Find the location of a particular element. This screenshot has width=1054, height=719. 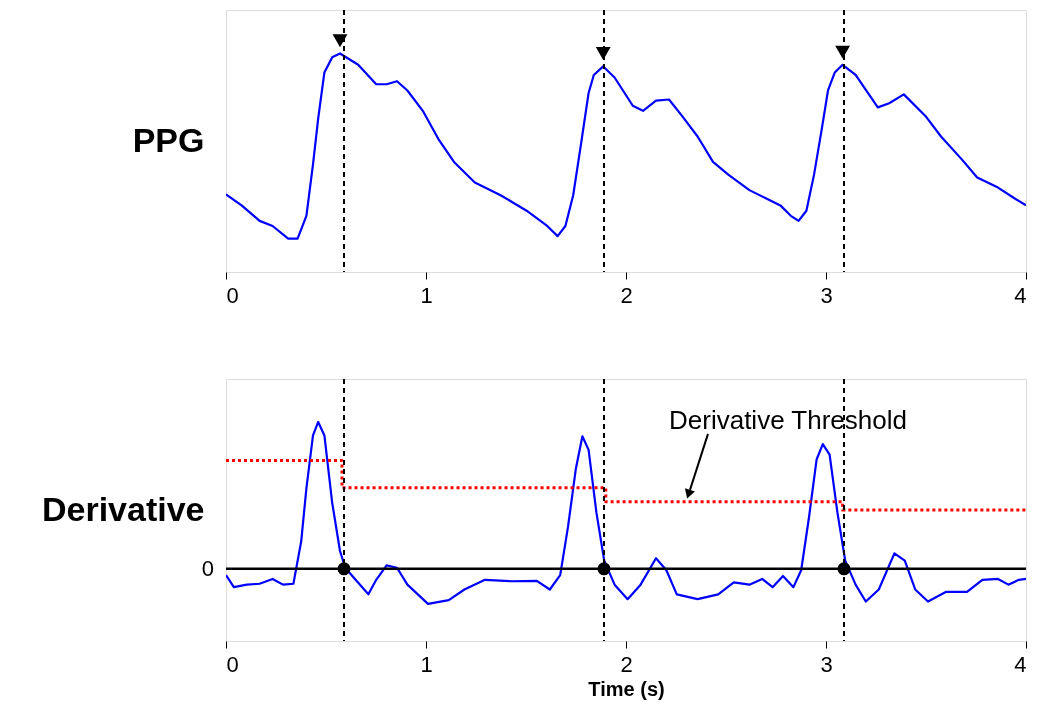

y-axis-title: PPG is located at coordinates (168, 139).